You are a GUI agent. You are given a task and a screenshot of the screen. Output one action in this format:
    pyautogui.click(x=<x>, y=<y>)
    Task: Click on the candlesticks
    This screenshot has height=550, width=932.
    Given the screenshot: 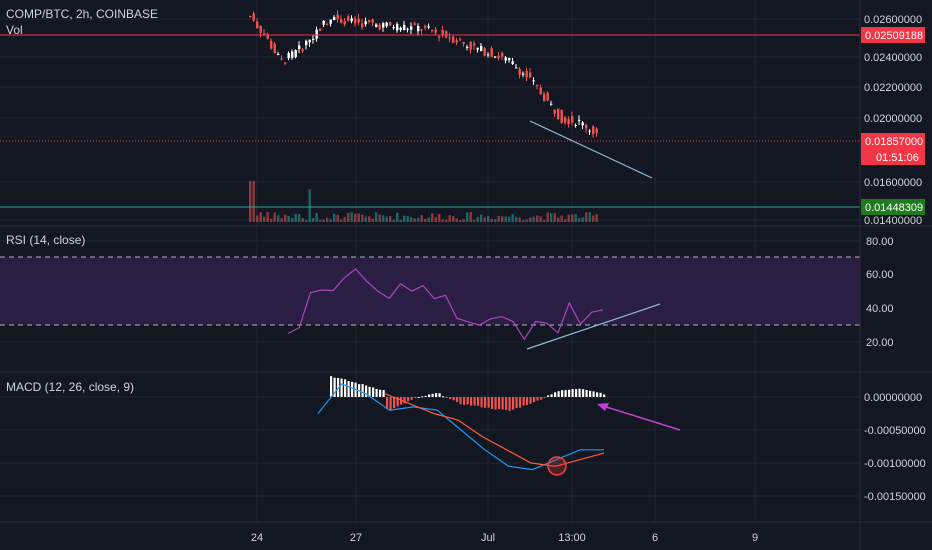 What is the action you would take?
    pyautogui.click(x=423, y=74)
    